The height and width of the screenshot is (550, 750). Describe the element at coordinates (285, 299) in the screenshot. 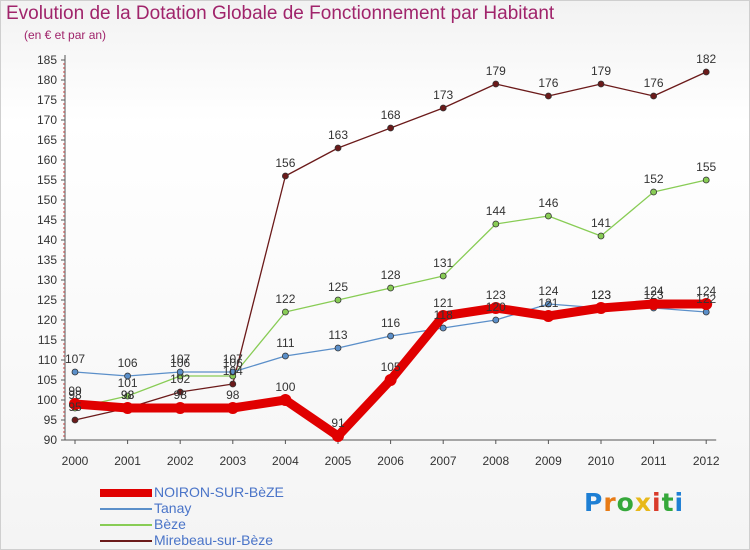

I see `data-label-beze: 122` at that location.